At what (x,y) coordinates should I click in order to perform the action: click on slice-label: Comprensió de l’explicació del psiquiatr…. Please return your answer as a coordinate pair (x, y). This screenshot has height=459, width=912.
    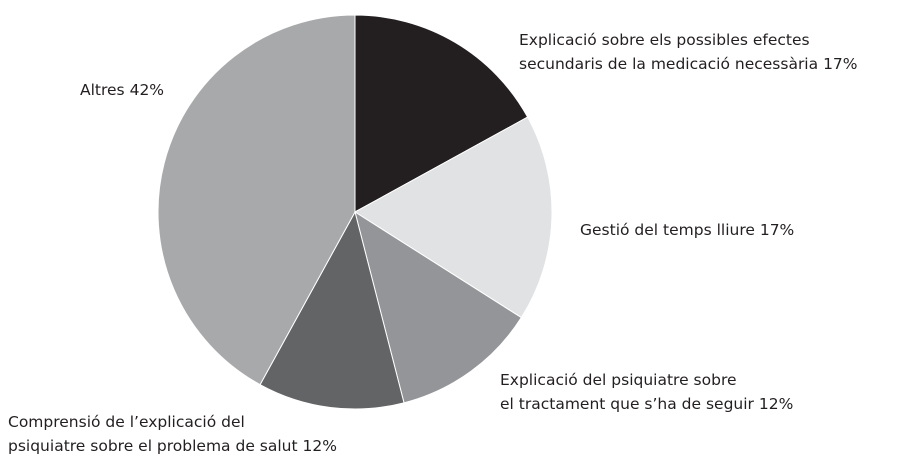
    Looking at the image, I should click on (172, 434).